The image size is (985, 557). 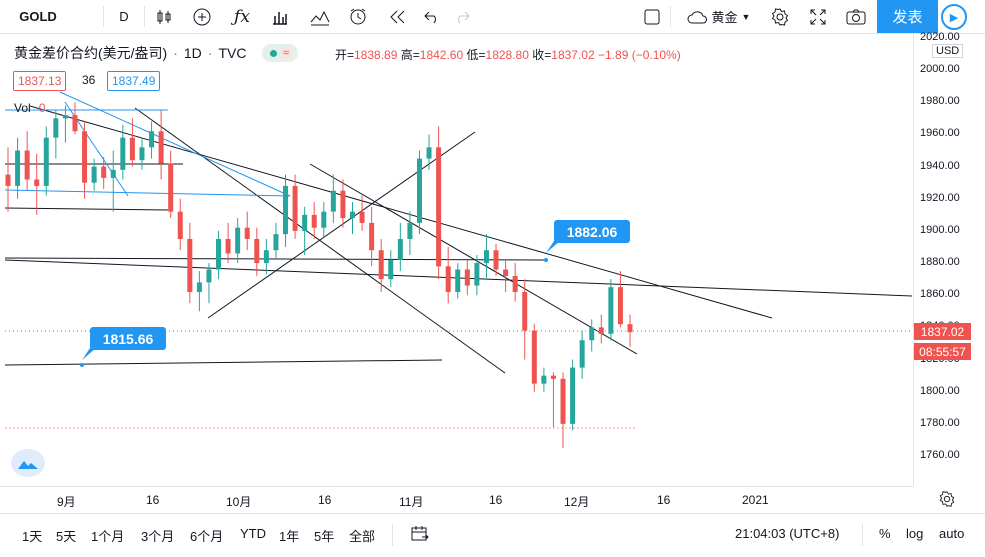 What do you see at coordinates (40, 81) in the screenshot?
I see `bid-badge: 1837.13` at bounding box center [40, 81].